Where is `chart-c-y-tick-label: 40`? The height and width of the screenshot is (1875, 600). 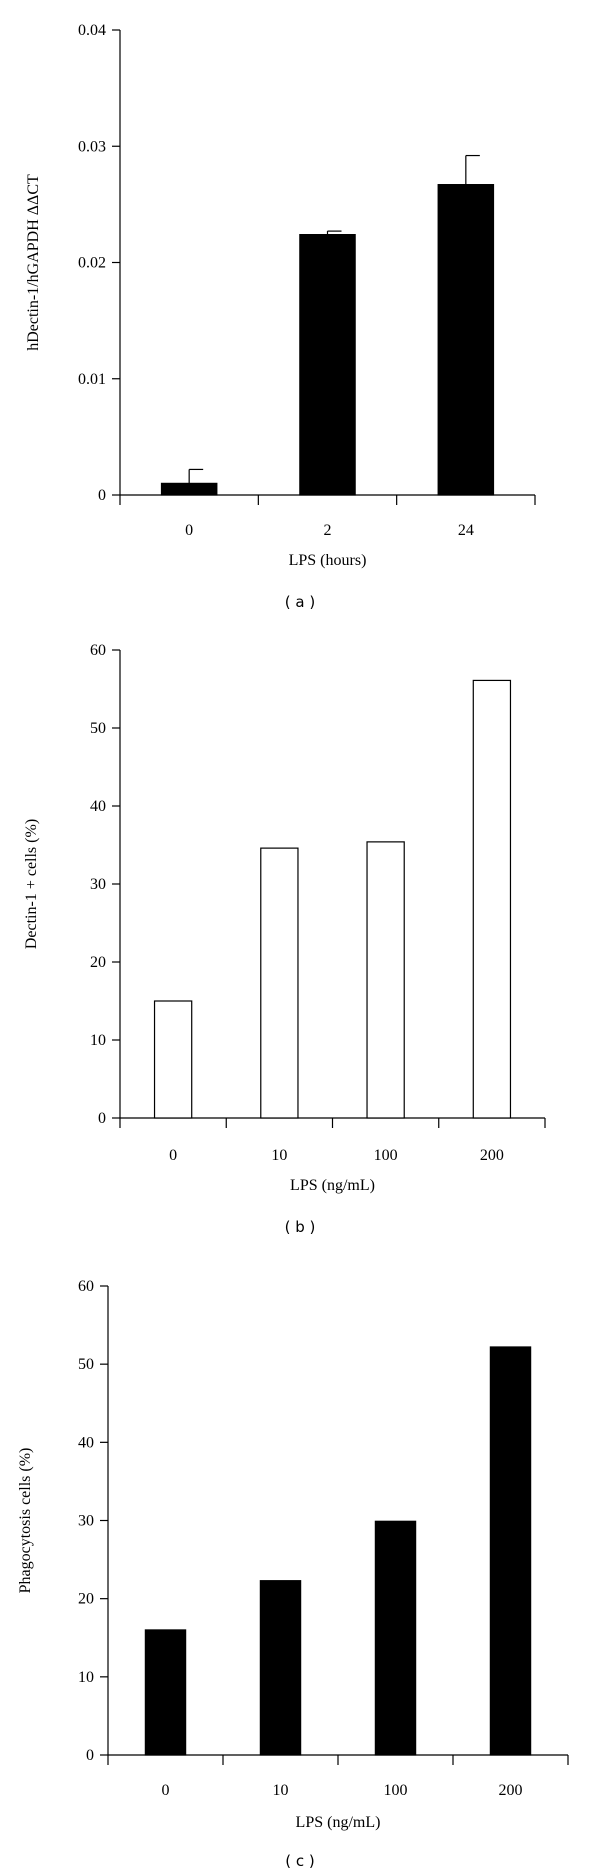 chart-c-y-tick-label: 40 is located at coordinates (86, 1442).